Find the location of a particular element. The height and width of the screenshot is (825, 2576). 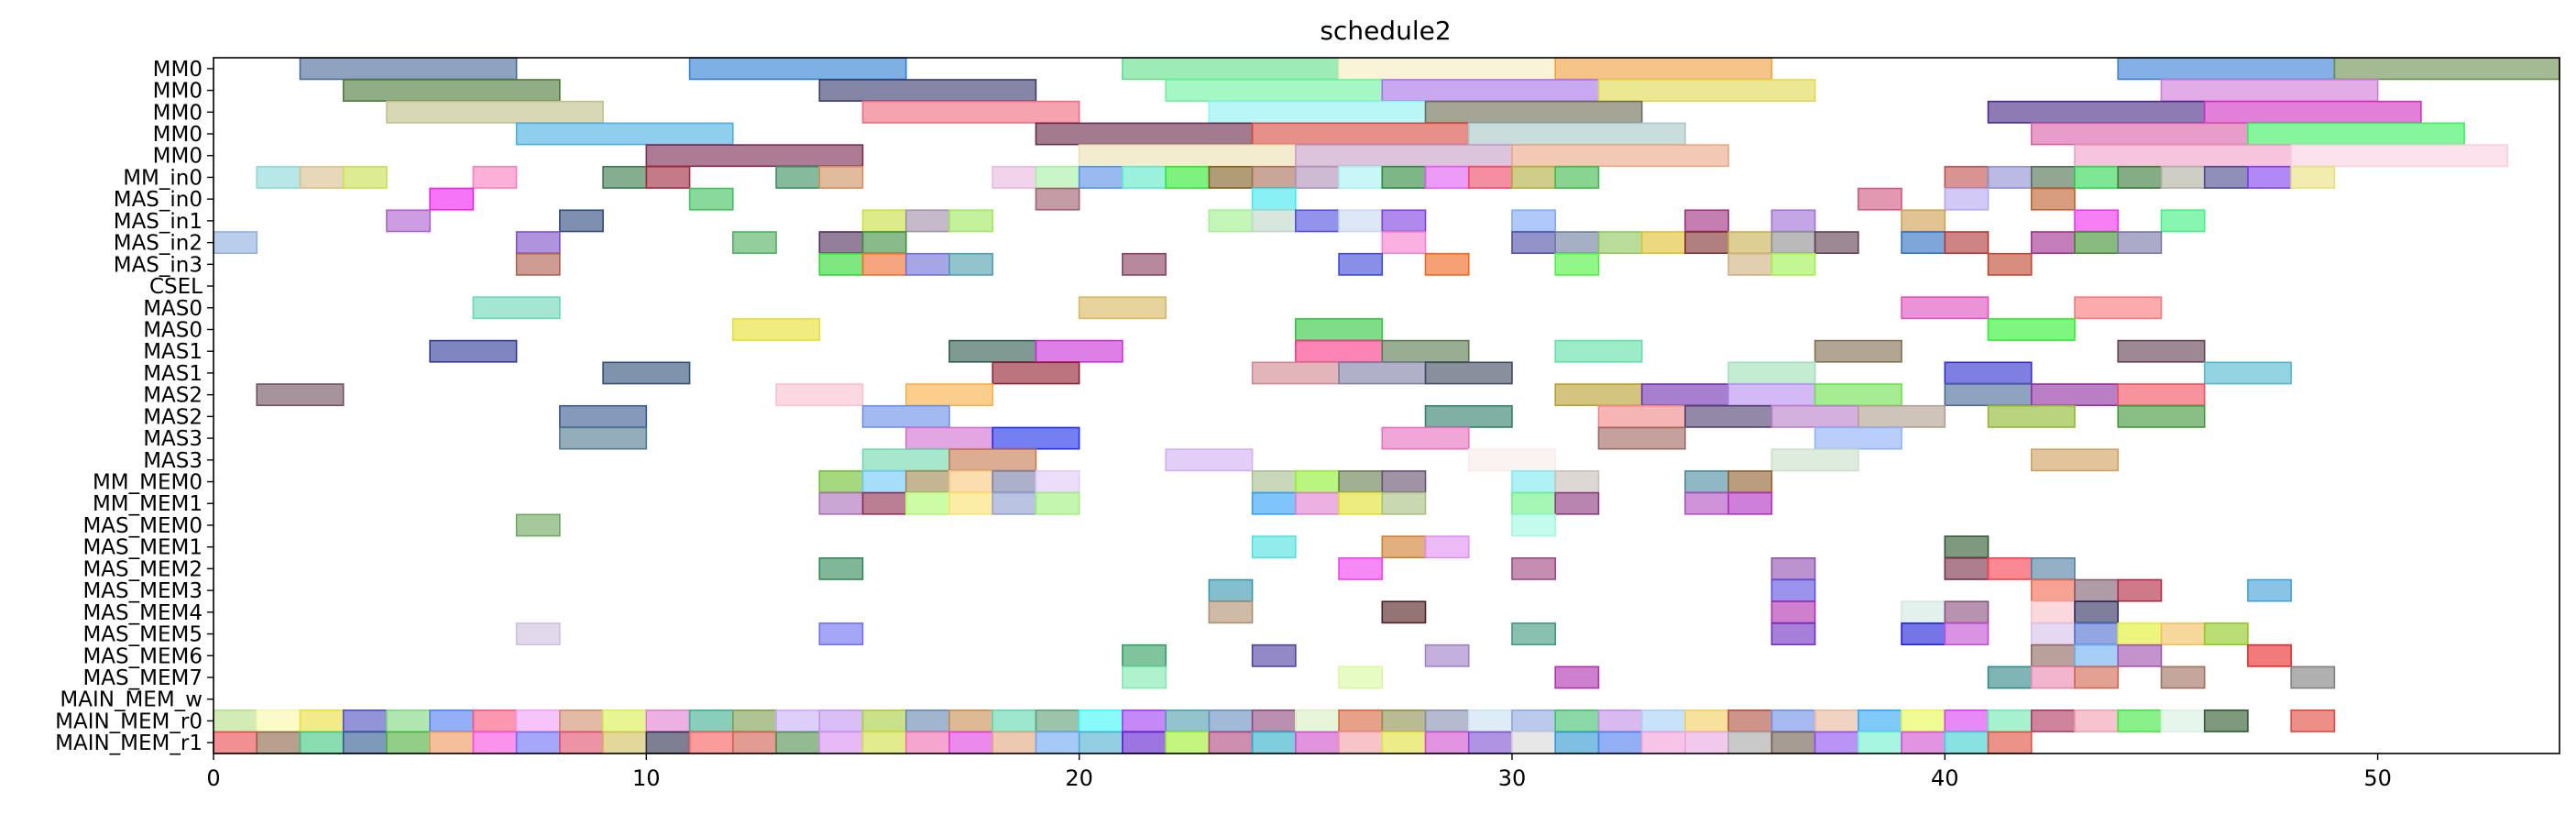

x-tick-label: 50 is located at coordinates (2377, 778).